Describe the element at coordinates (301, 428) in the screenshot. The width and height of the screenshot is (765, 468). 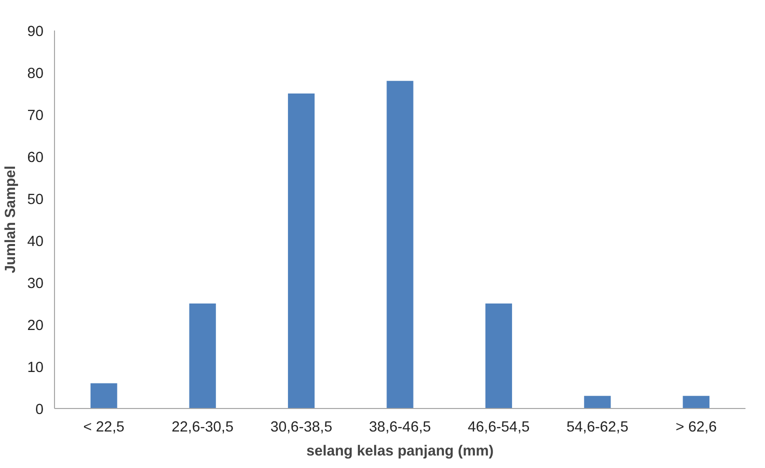
I see `x-tick-label: 30,6-38,5` at that location.